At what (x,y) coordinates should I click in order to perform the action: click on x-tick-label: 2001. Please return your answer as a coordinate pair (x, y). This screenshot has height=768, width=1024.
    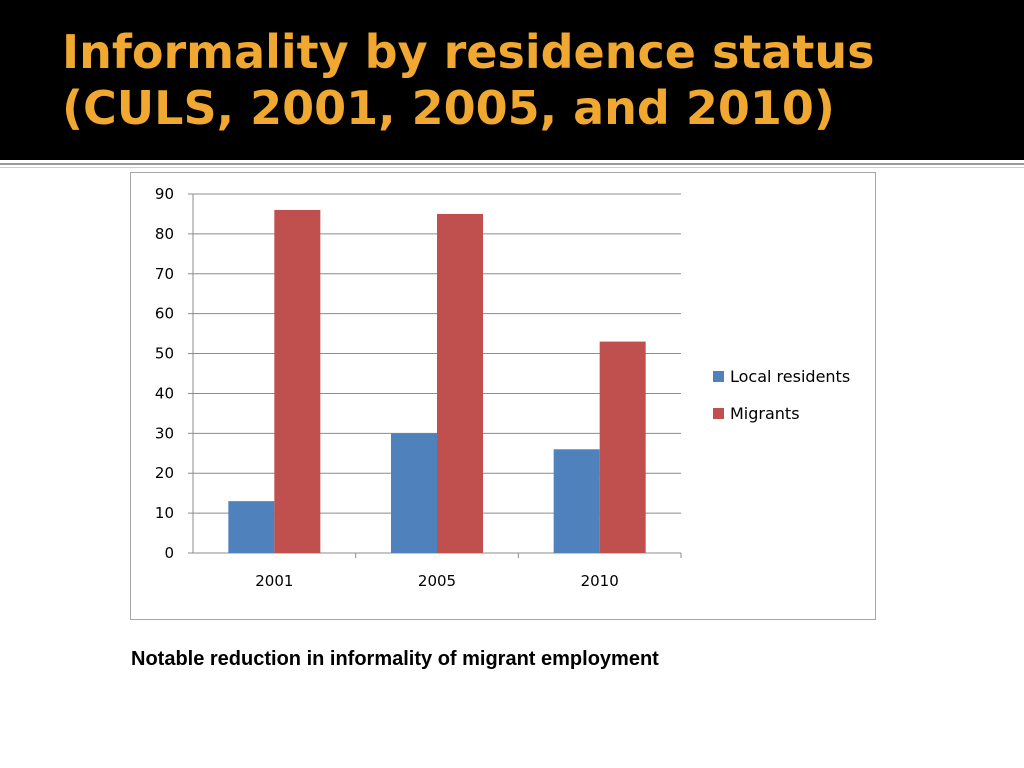
    Looking at the image, I should click on (274, 581).